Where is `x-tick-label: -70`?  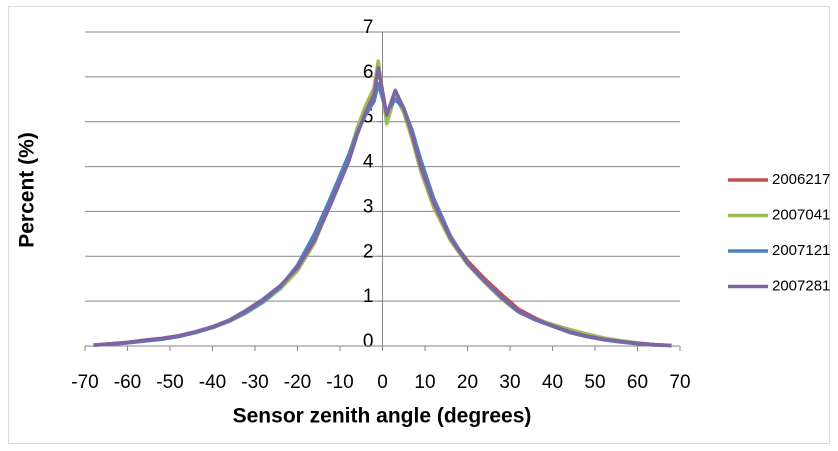
x-tick-label: -70 is located at coordinates (84, 382).